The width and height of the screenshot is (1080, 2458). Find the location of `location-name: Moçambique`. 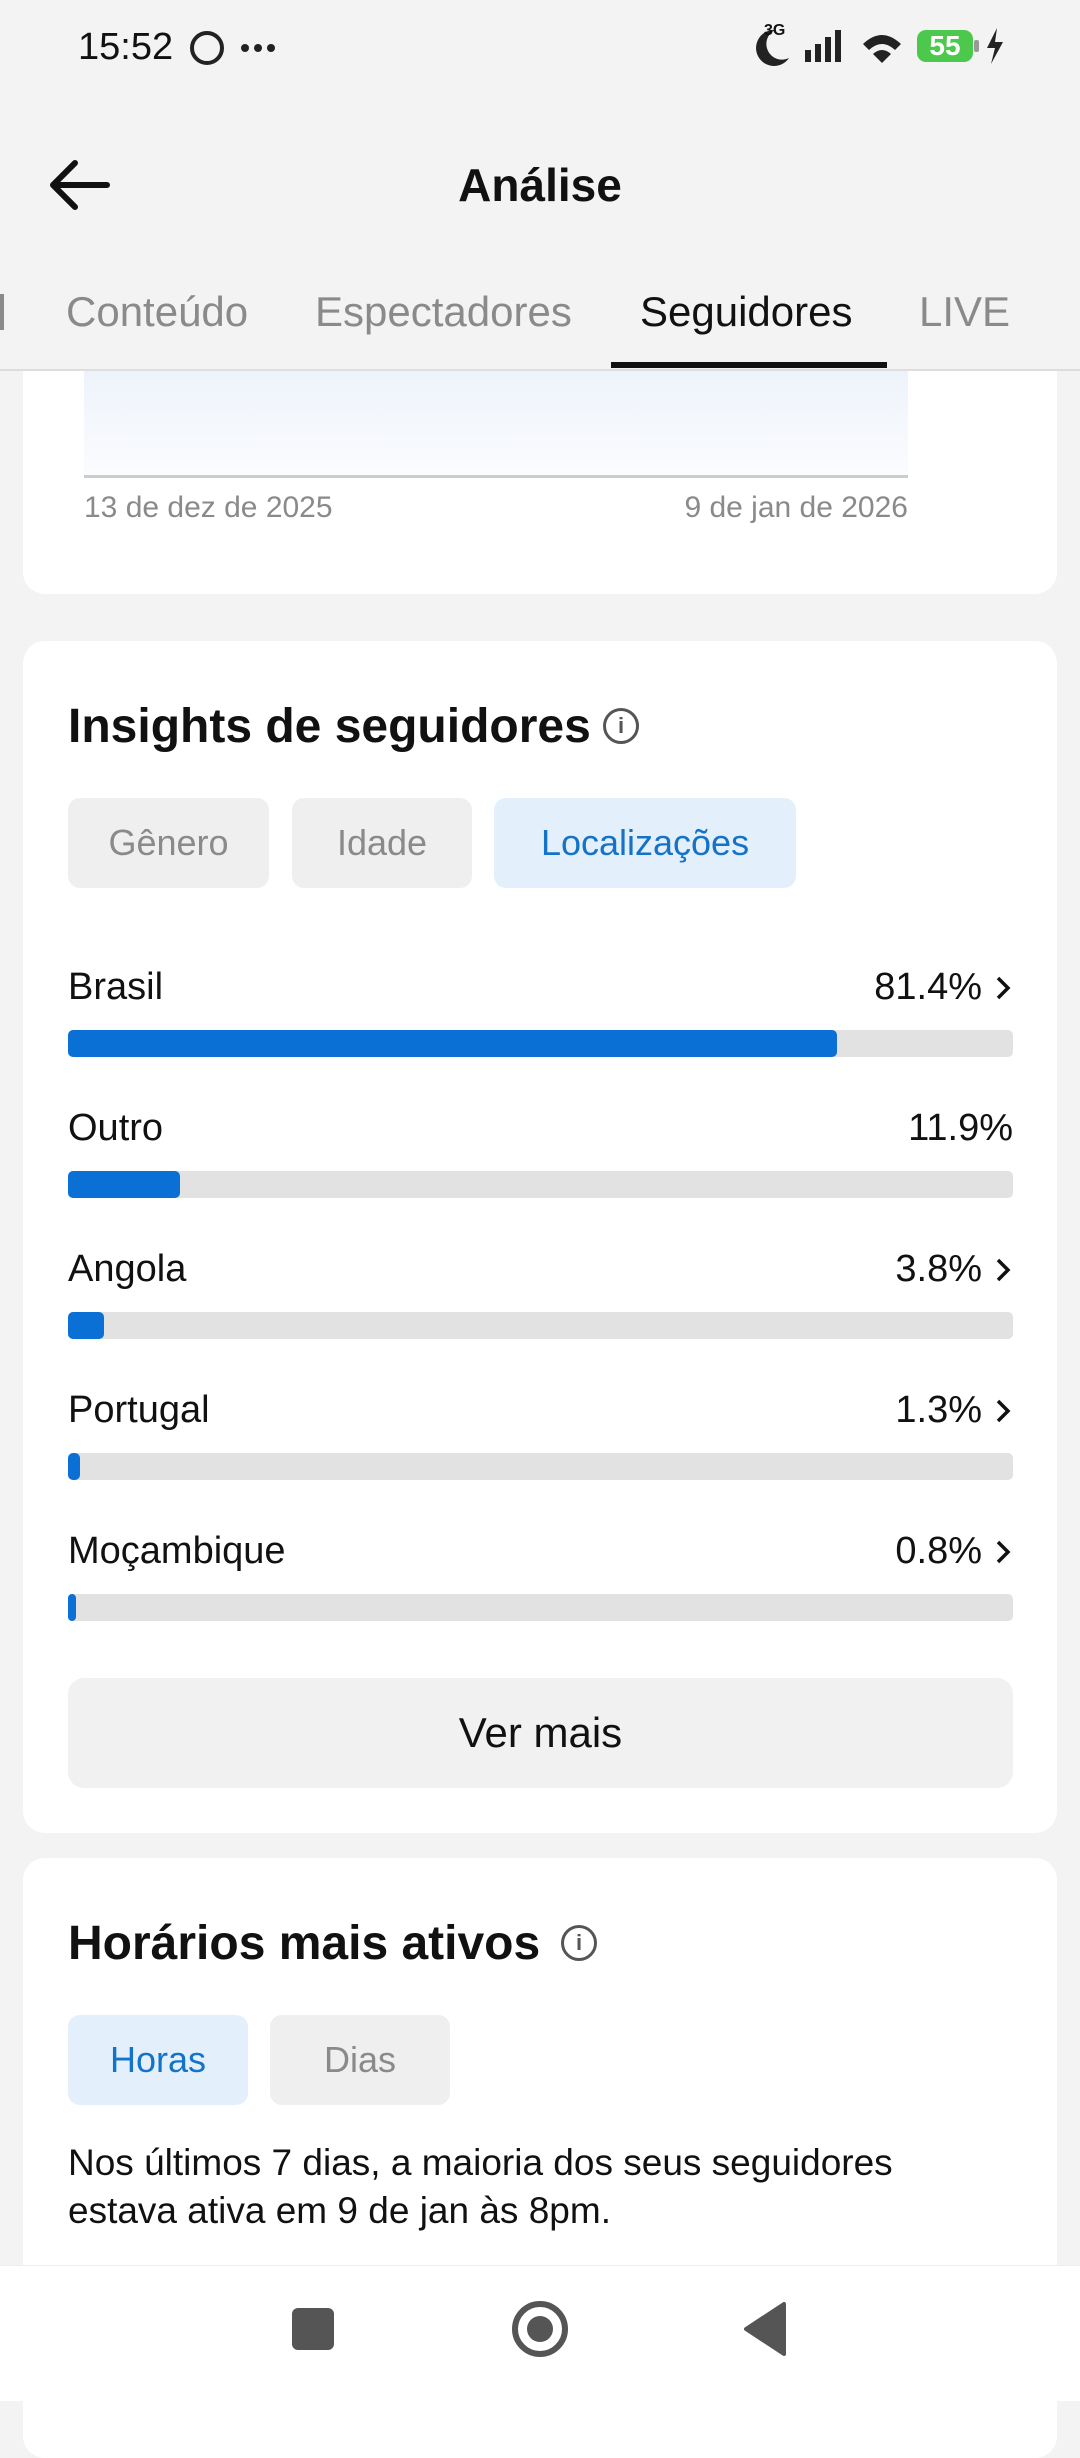

location-name: Moçambique is located at coordinates (177, 1551).